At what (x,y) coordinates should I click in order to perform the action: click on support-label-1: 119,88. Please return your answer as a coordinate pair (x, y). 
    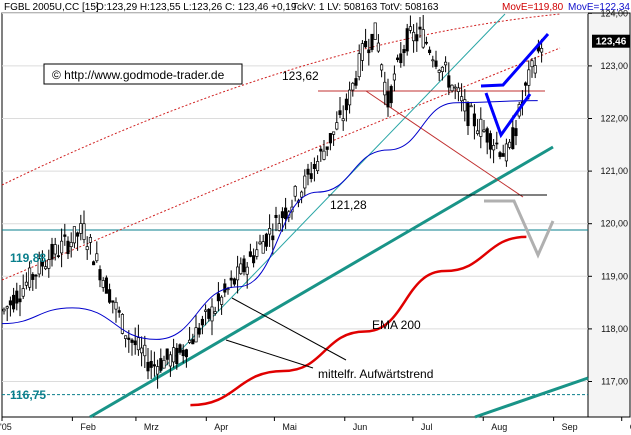
    Looking at the image, I should click on (28, 258).